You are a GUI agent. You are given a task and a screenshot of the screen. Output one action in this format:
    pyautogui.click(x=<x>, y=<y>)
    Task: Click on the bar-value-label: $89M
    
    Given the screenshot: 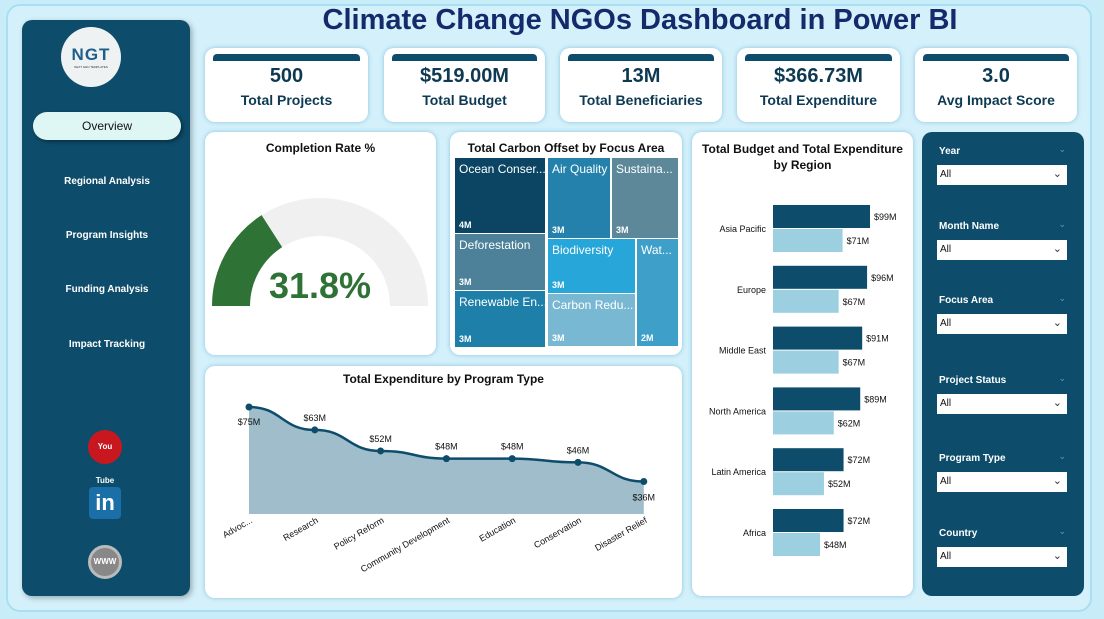 What is the action you would take?
    pyautogui.click(x=875, y=399)
    